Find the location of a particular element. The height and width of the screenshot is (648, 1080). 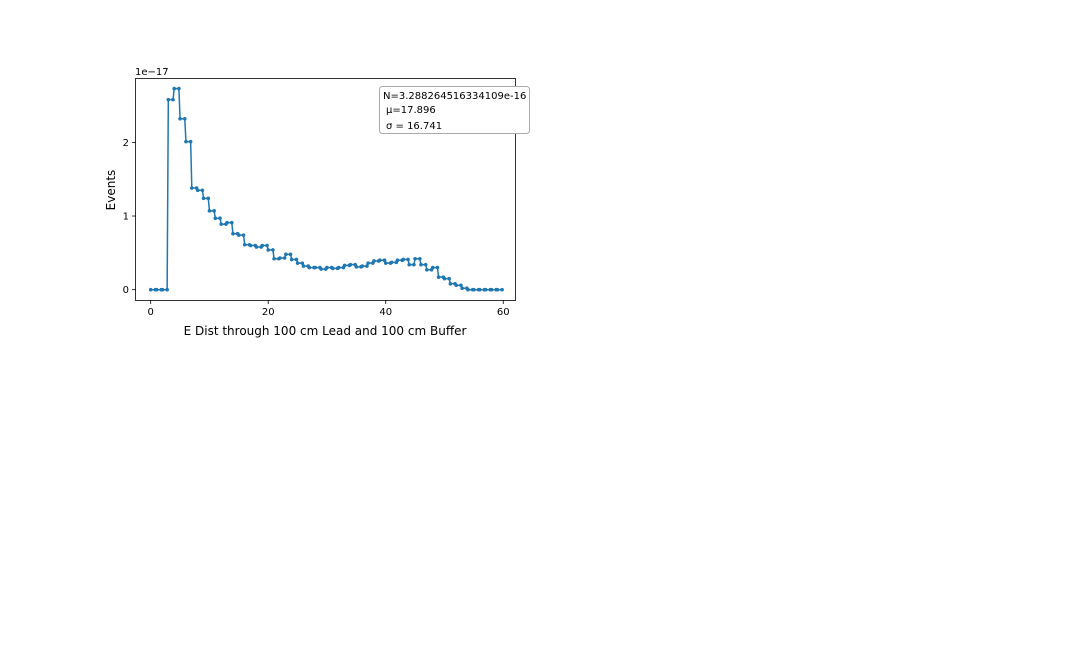

stats-box is located at coordinates (454, 110).